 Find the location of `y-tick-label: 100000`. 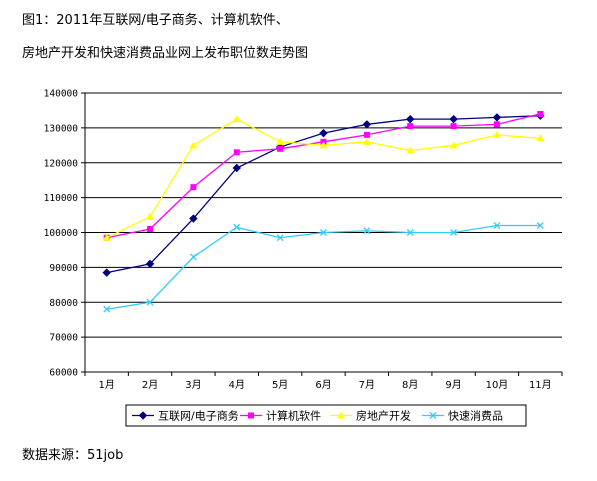

y-tick-label: 100000 is located at coordinates (61, 233).